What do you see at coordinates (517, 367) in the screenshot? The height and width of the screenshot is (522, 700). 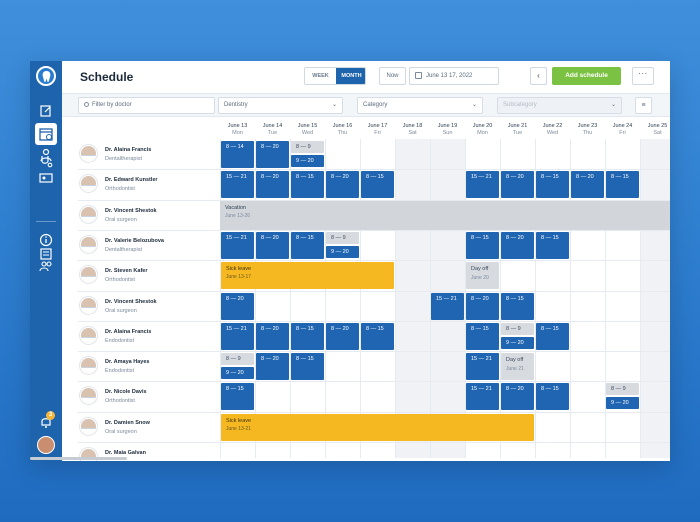 I see `day-off-slot: Day off June 21` at bounding box center [517, 367].